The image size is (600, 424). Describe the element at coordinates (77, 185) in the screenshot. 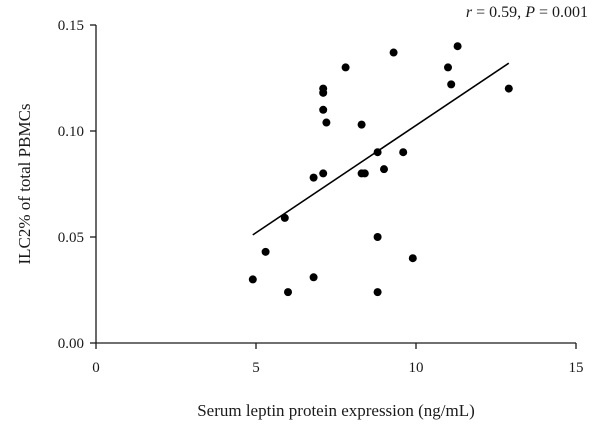

I see `y-ticks: 0.00 0.05 0.10 0.15` at that location.